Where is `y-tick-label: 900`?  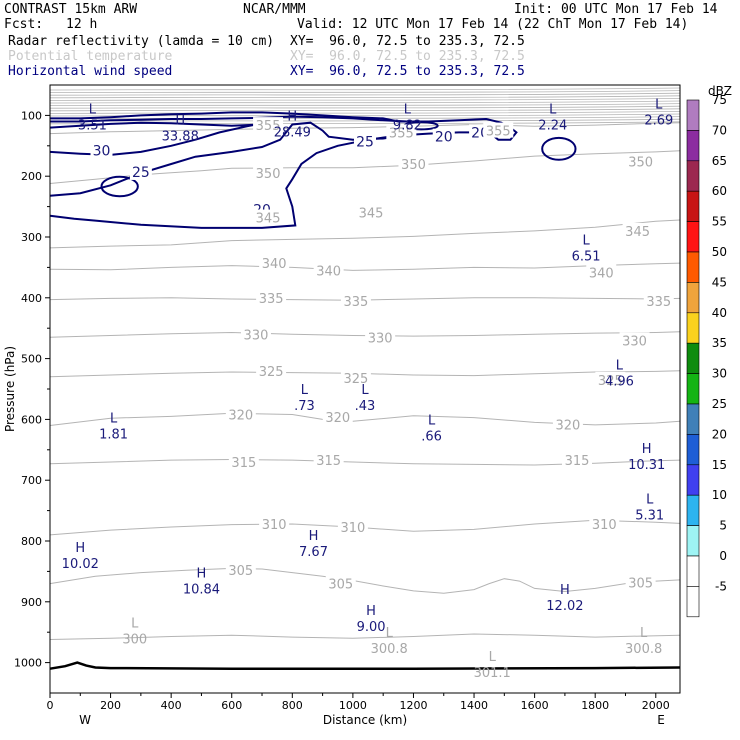 y-tick-label: 900 is located at coordinates (31, 602).